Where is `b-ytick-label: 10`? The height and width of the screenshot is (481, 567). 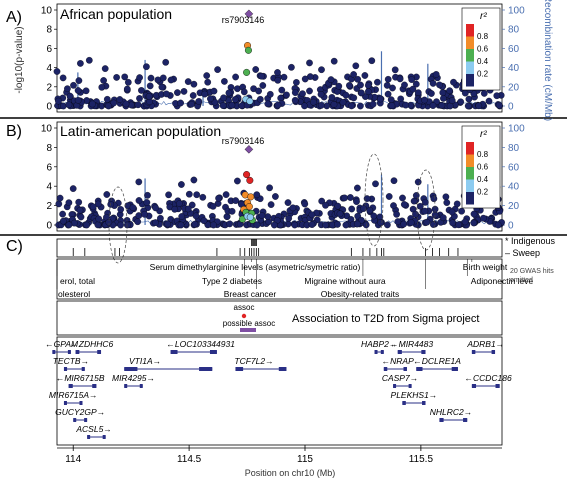 b-ytick-label: 10 is located at coordinates (47, 129).